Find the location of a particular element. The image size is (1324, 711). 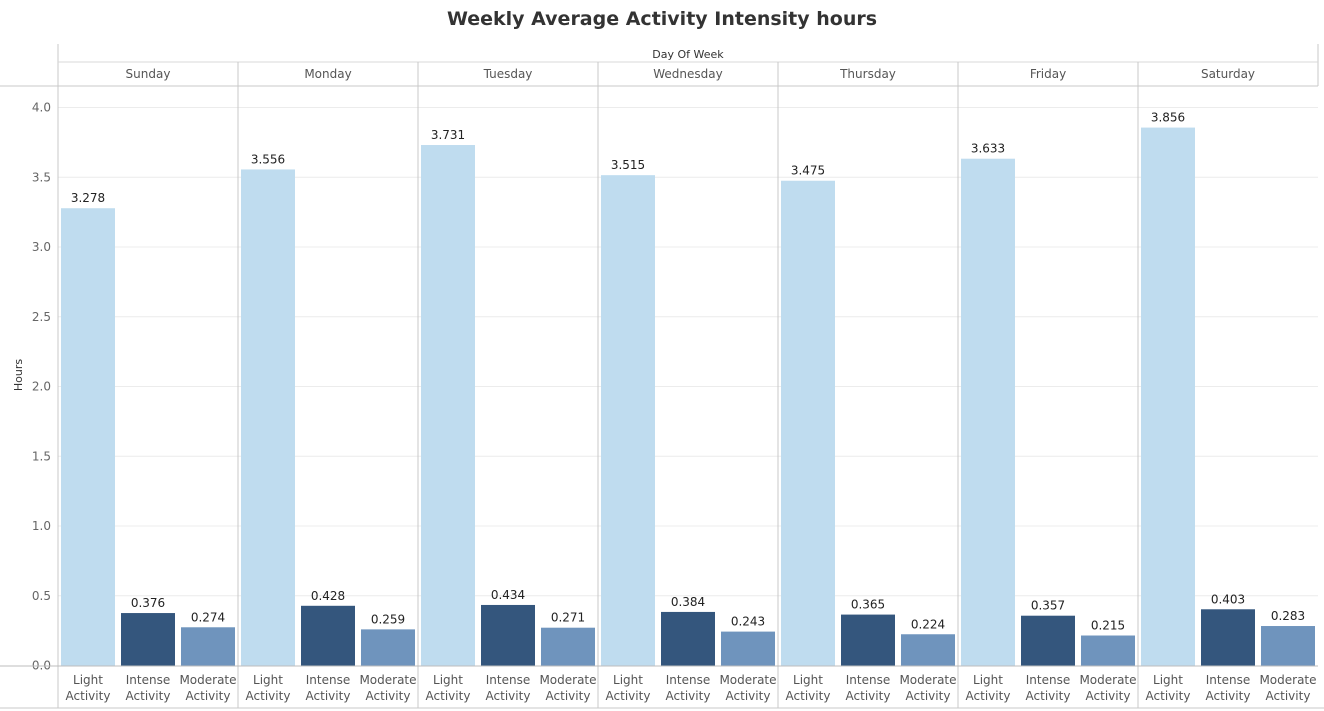

y-axis-title: Hours is located at coordinates (18, 375).